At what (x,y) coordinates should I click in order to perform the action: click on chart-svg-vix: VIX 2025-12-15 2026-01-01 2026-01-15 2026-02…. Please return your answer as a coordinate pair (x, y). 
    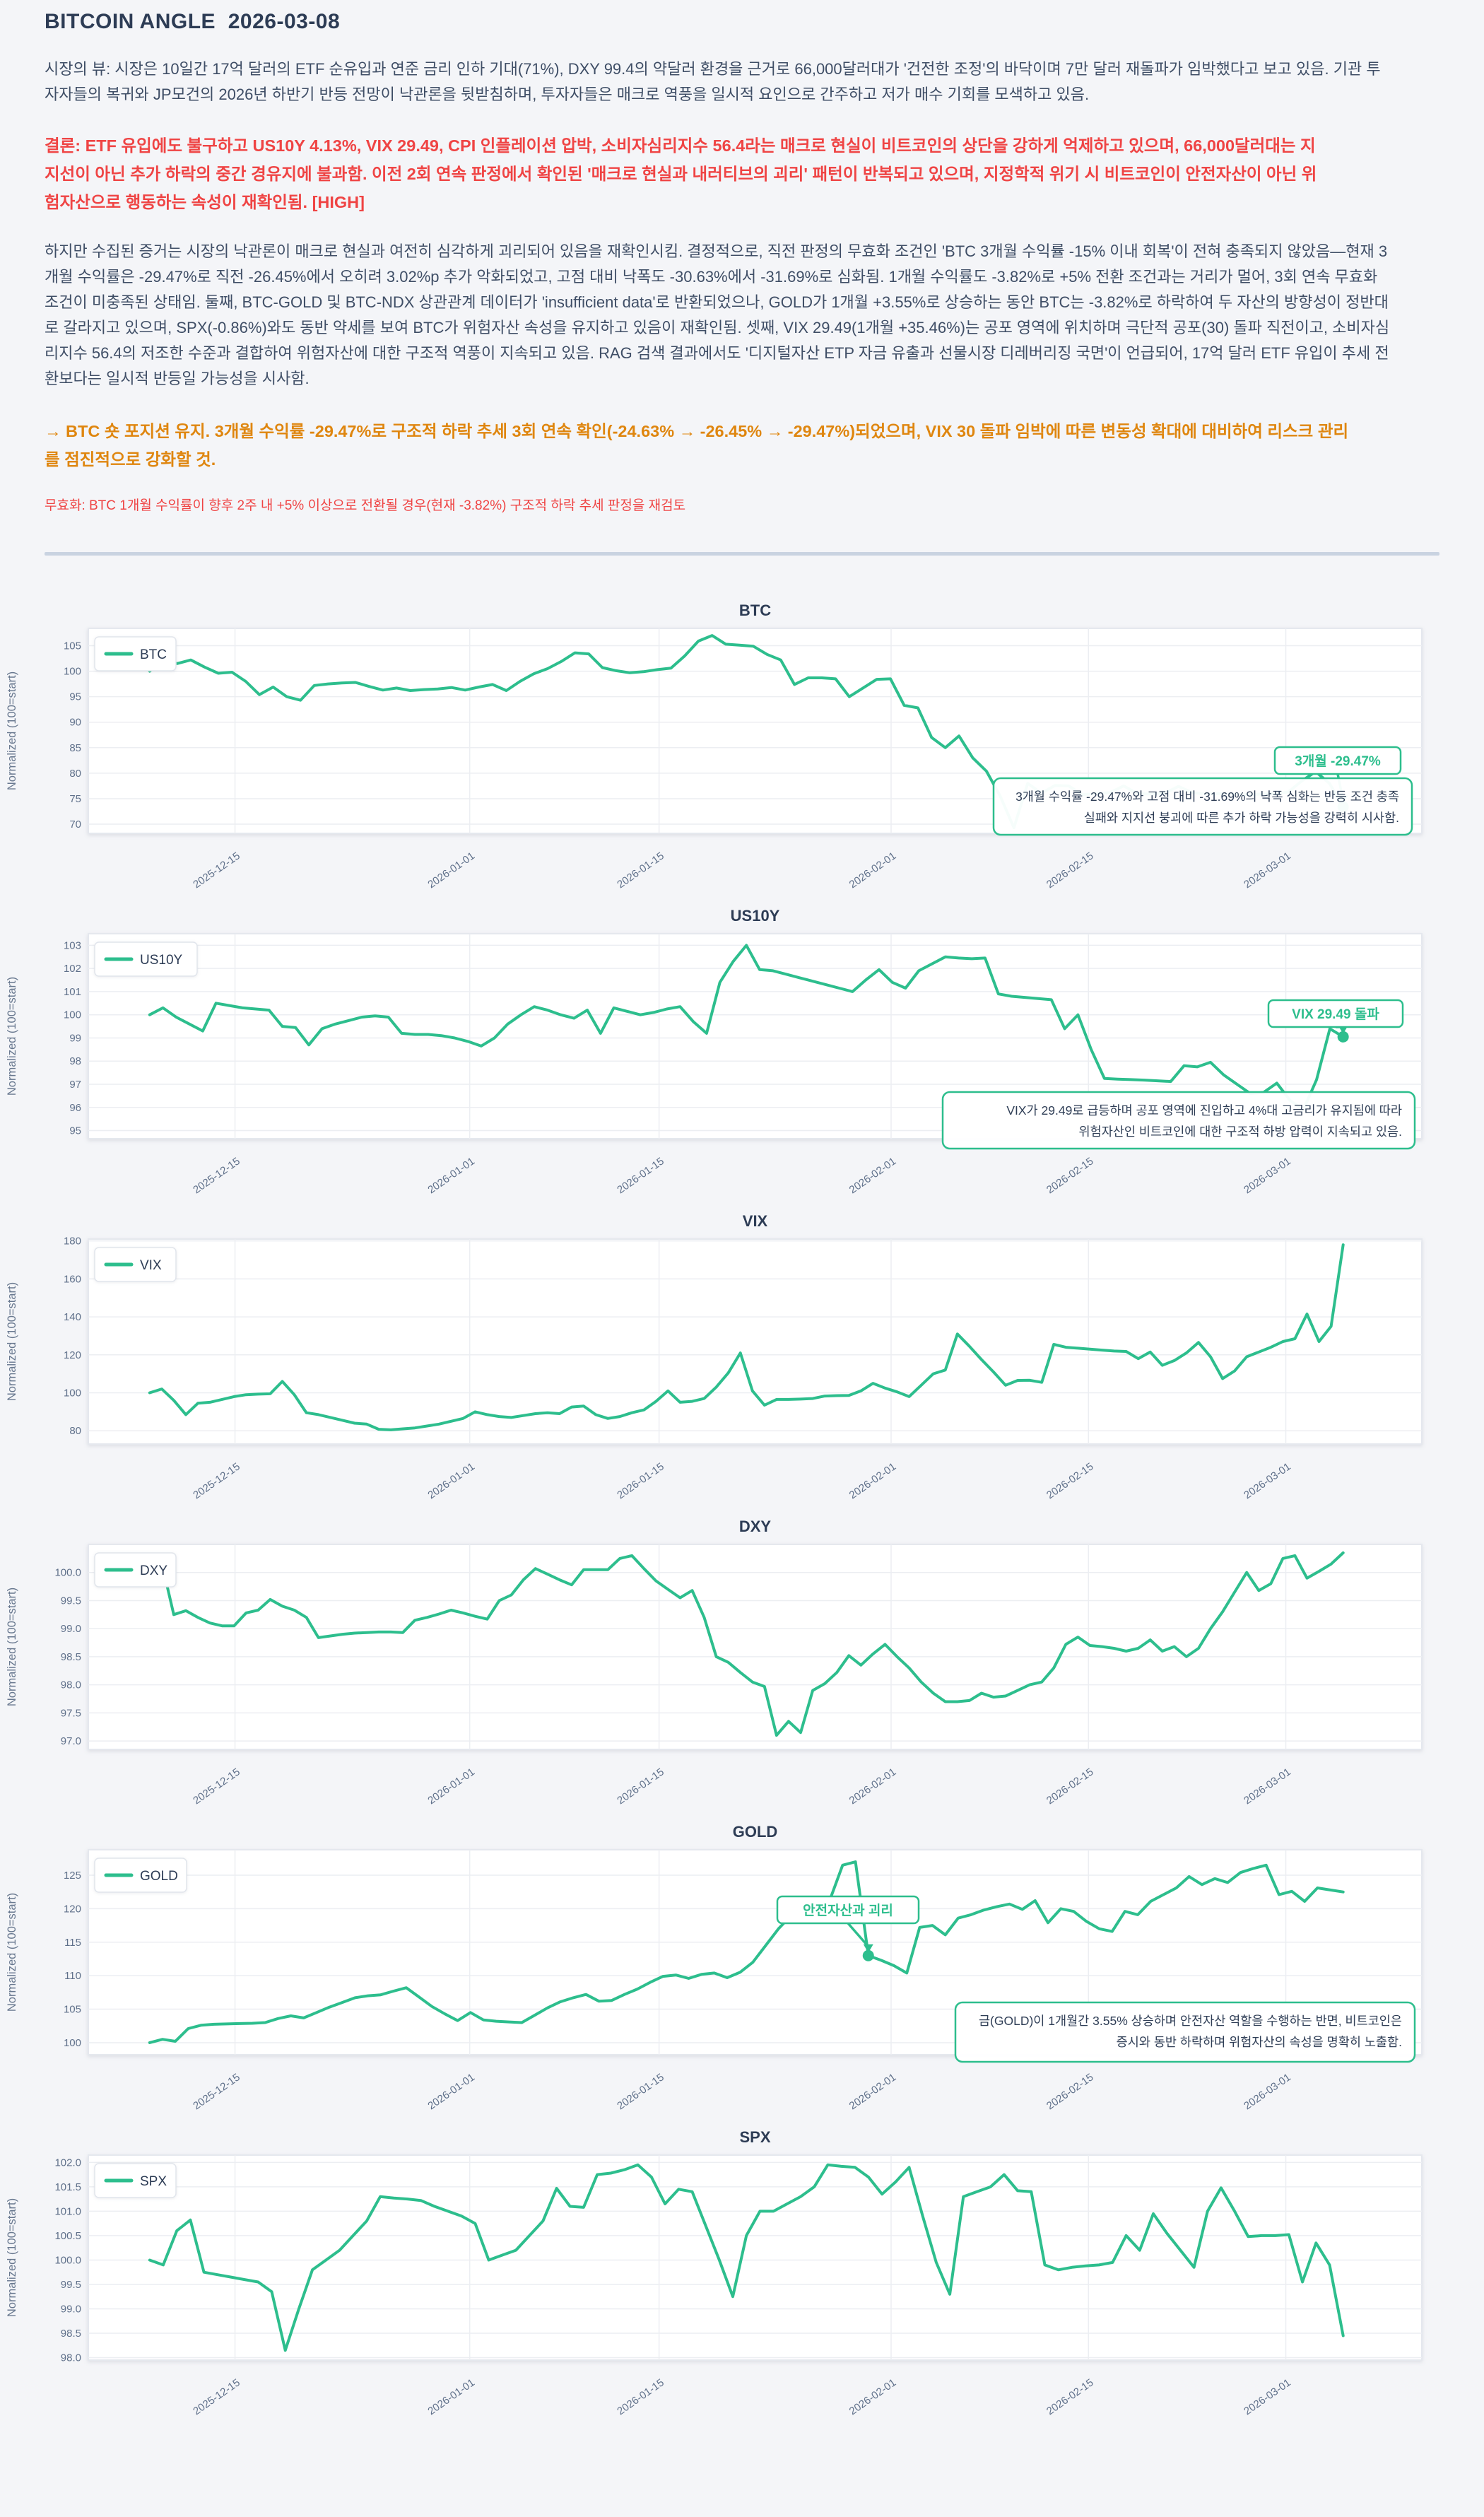
    Looking at the image, I should click on (714, 1356).